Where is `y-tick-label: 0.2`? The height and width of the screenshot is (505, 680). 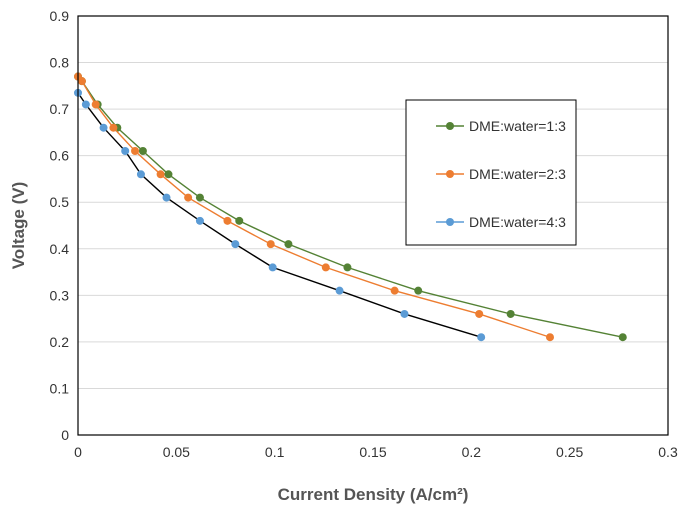
y-tick-label: 0.2 is located at coordinates (60, 342).